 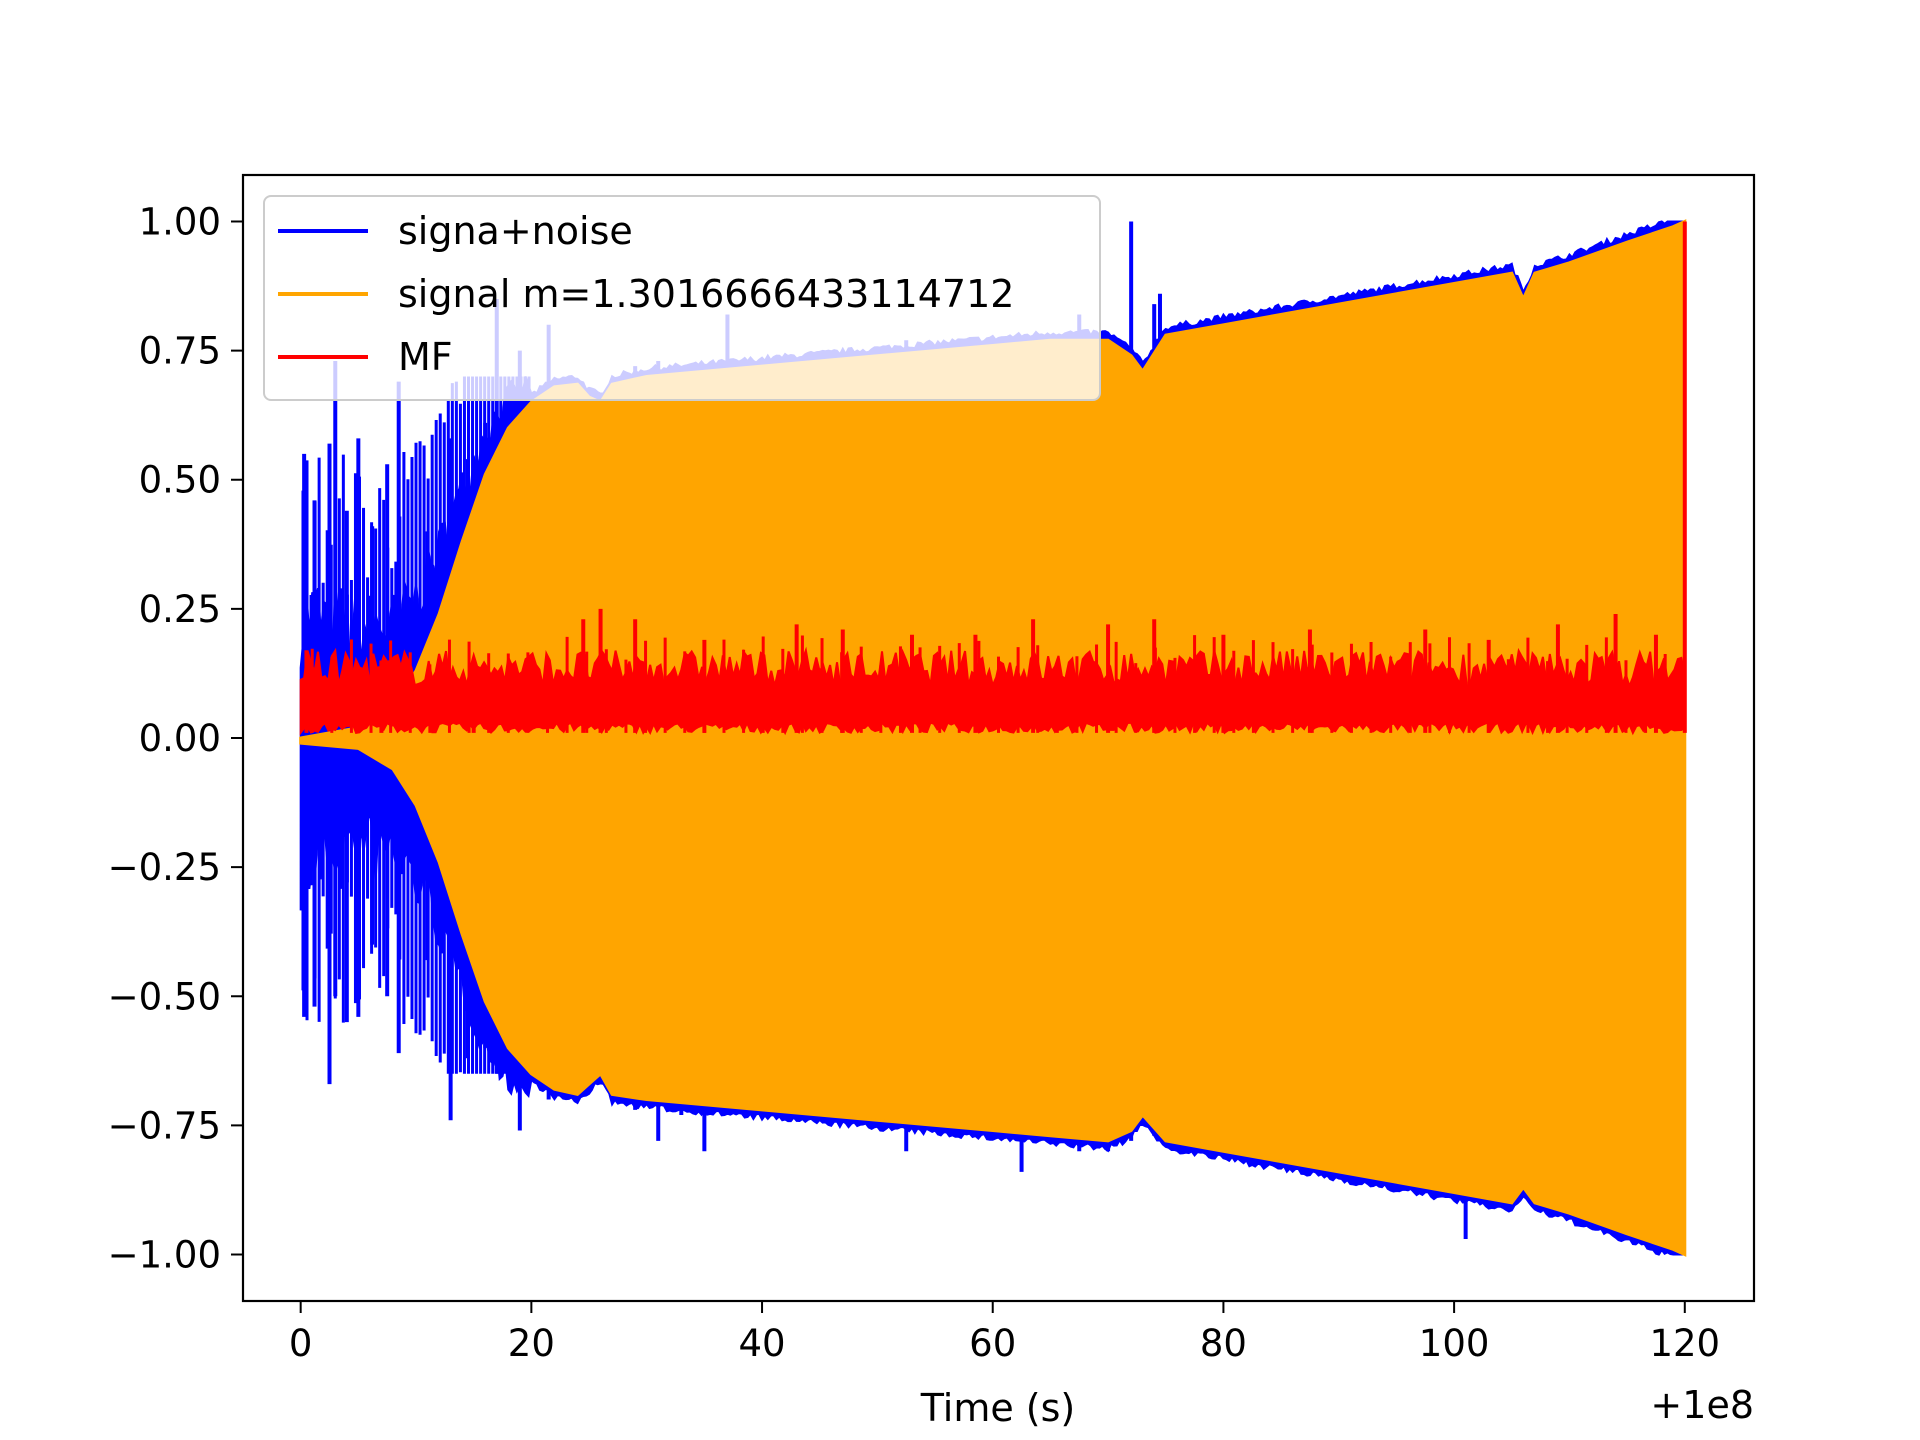 What do you see at coordinates (761, 1343) in the screenshot?
I see `x-tick-label: 40` at bounding box center [761, 1343].